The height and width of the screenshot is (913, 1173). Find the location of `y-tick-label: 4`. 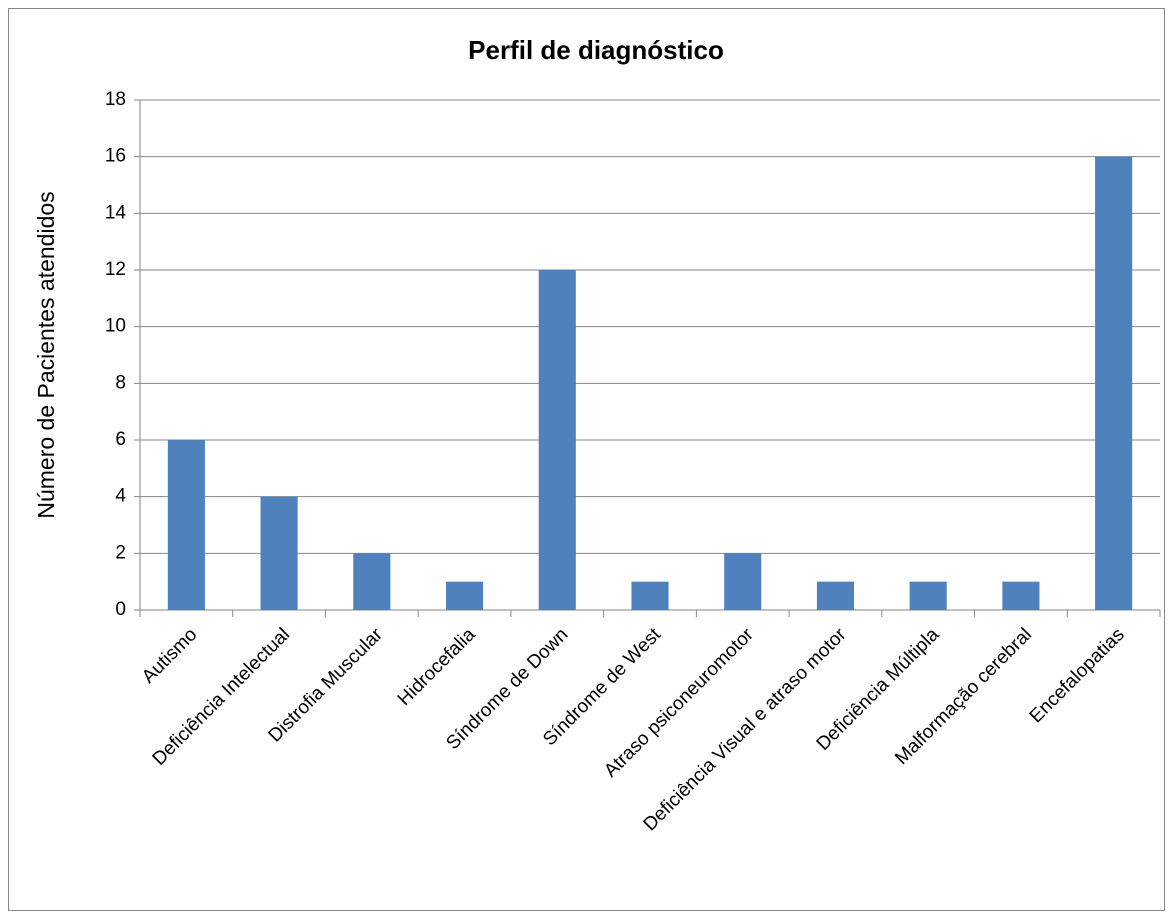

y-tick-label: 4 is located at coordinates (120, 496).